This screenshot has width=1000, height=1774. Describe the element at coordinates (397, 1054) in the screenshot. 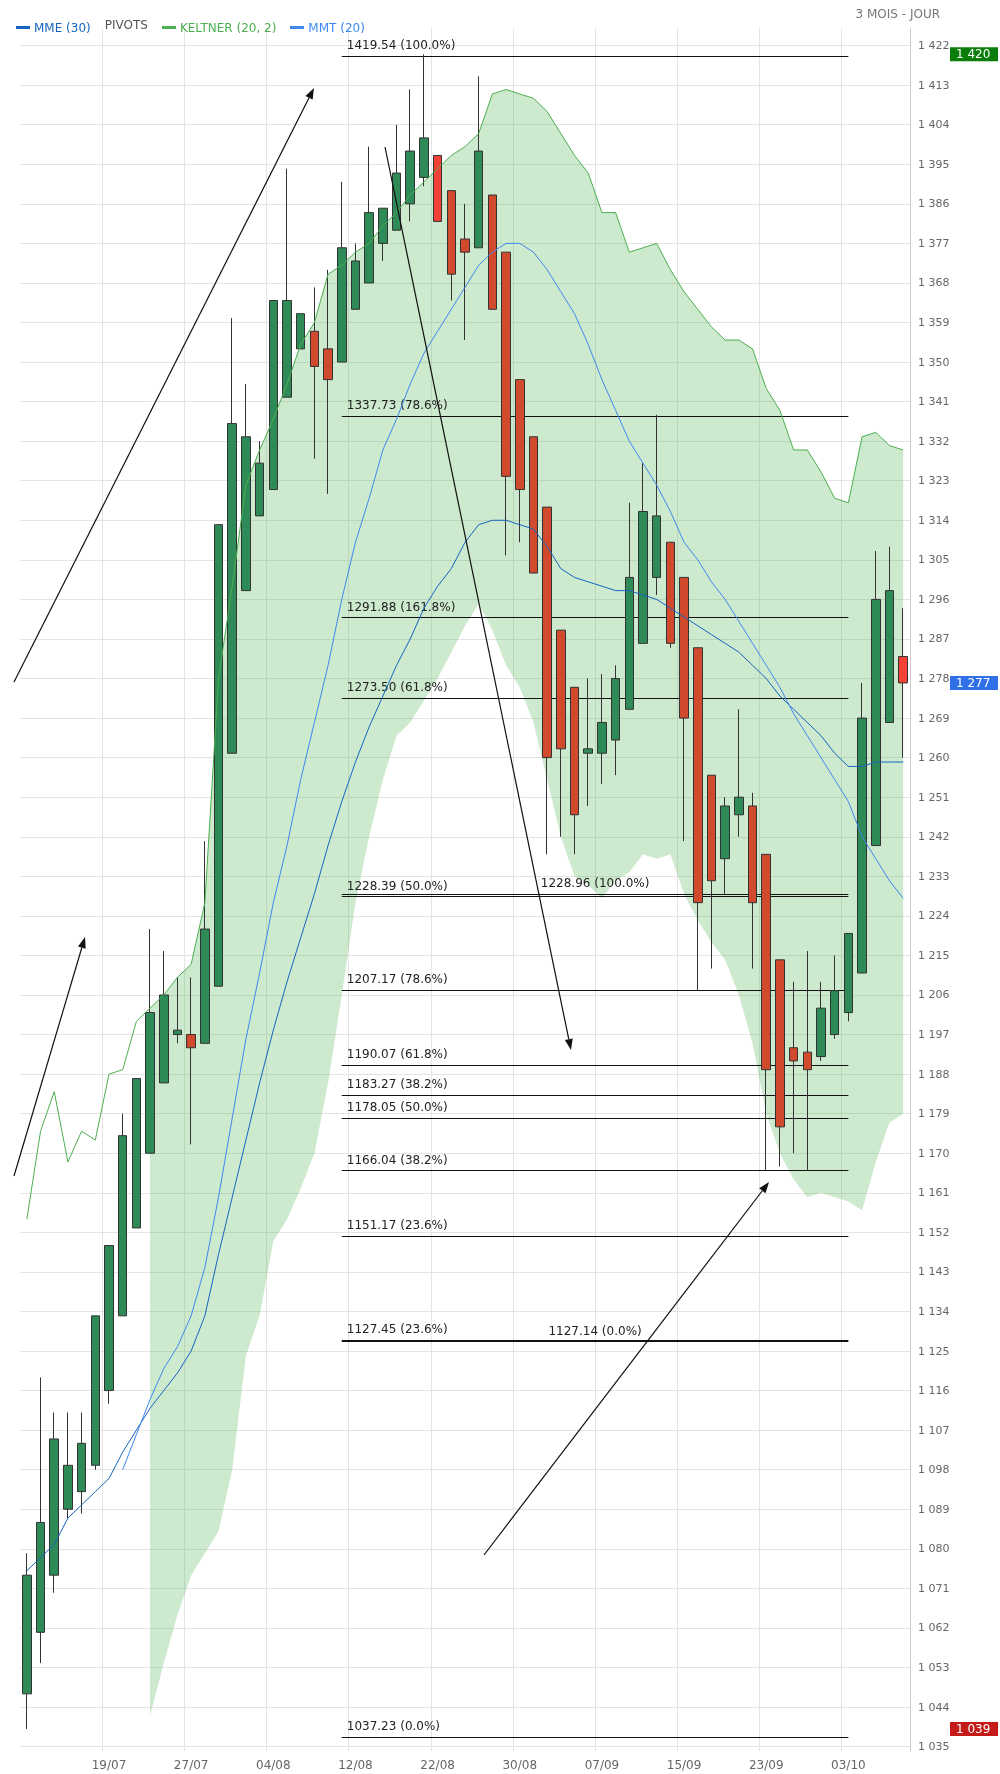

I see `ref-line-label: 1190.07 (61.8%)` at that location.